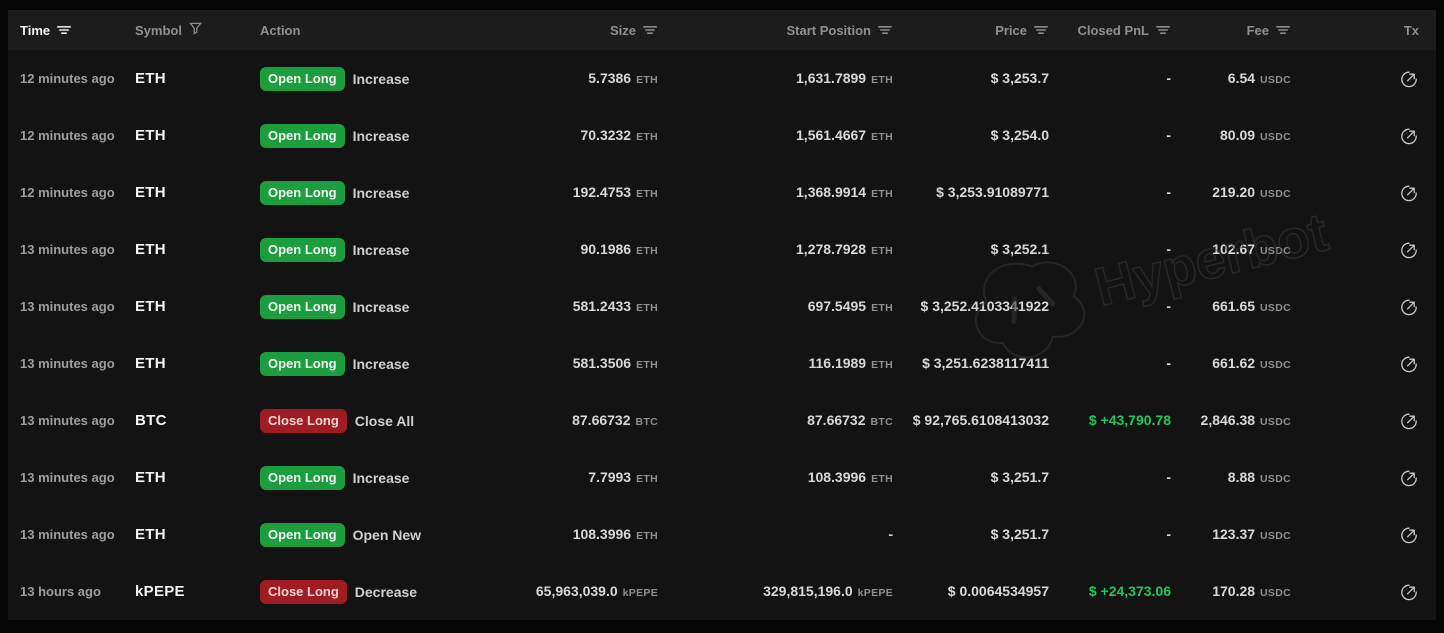  Describe the element at coordinates (610, 476) in the screenshot. I see `size-value: 7.7993` at that location.